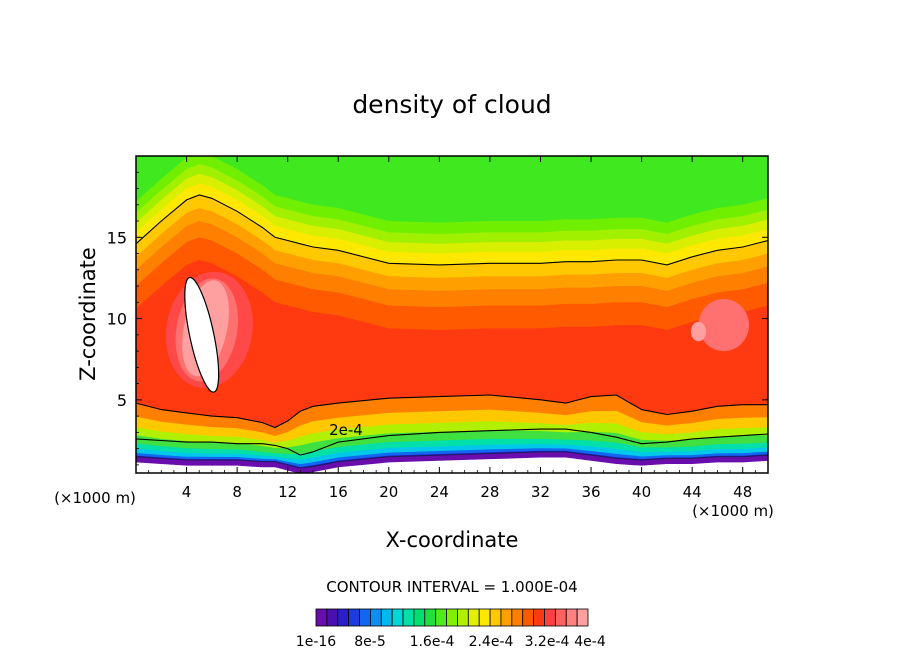  Describe the element at coordinates (452, 411) in the screenshot. I see `contour-line-mid` at that location.